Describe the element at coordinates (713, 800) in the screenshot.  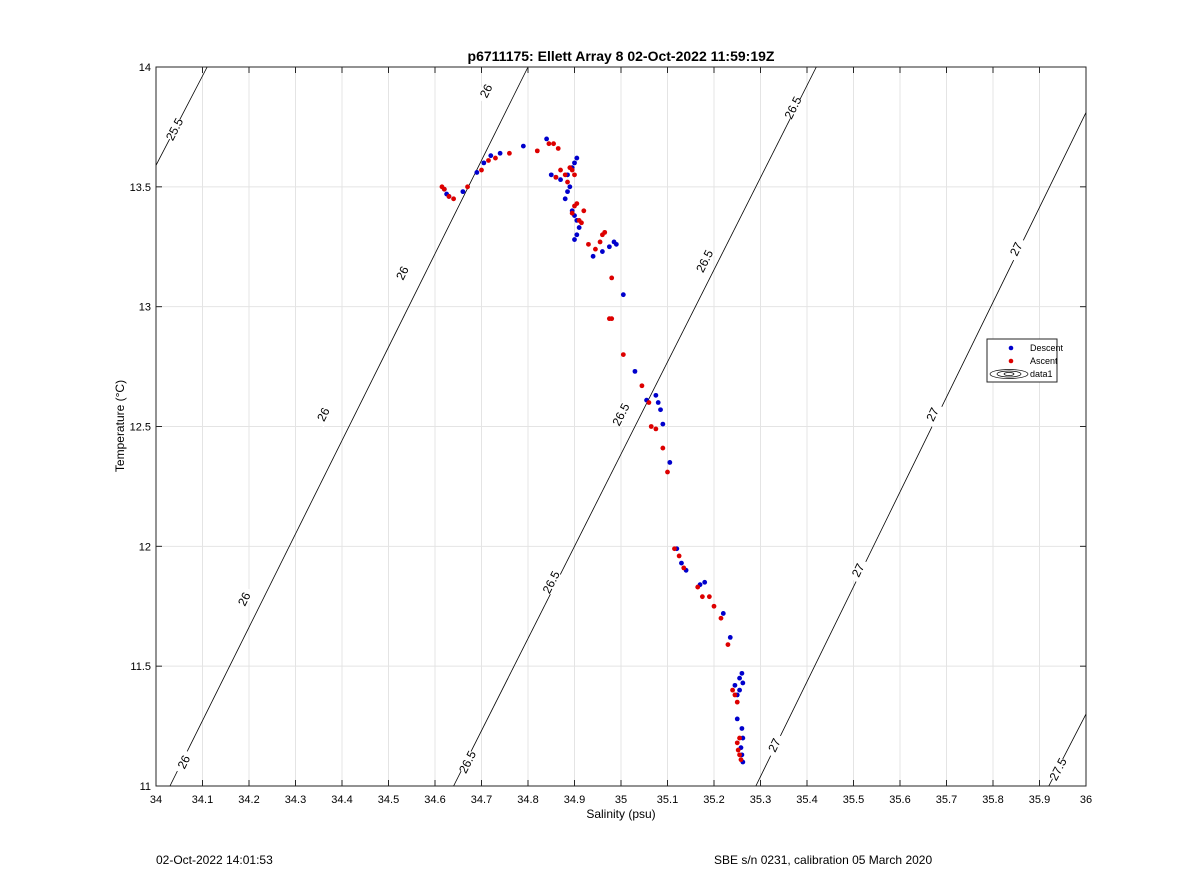
I see `x-tick-label: 35.2` at that location.